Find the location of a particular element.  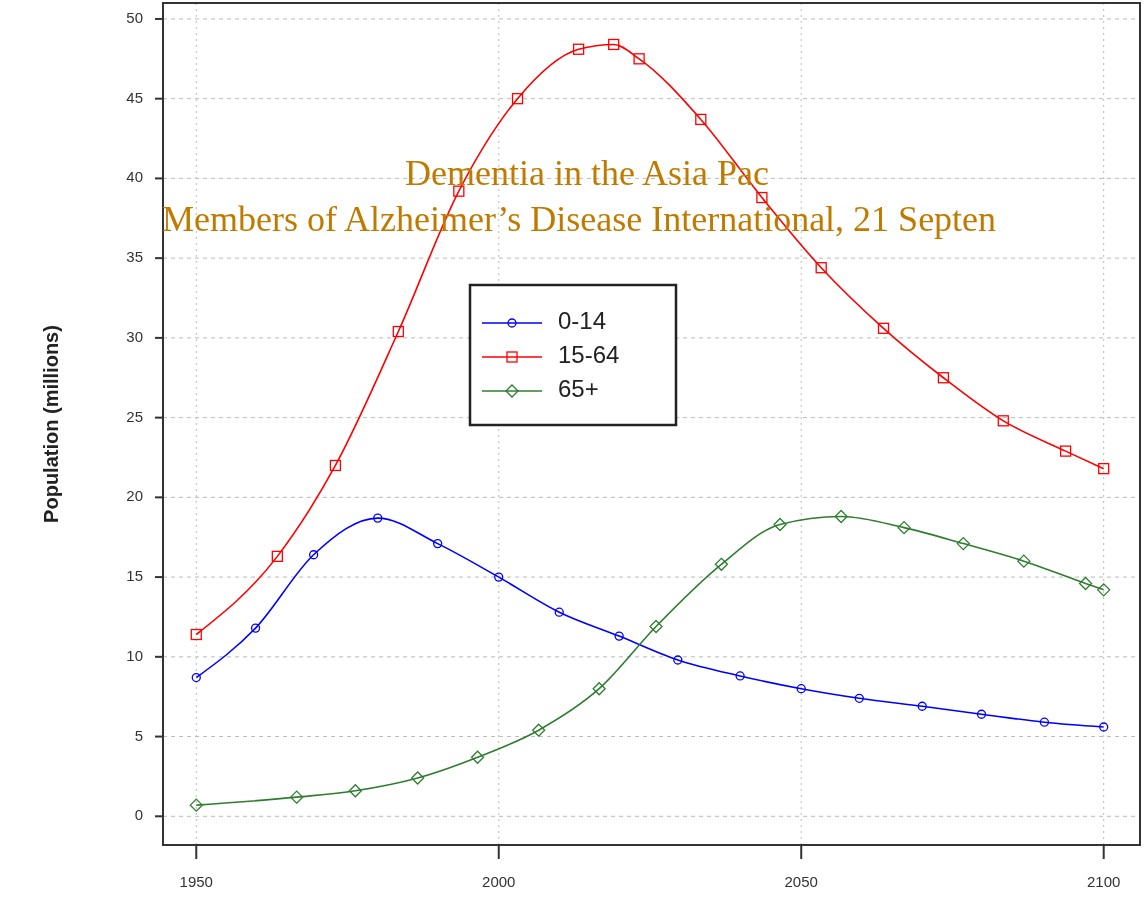

legend-label: 15-64 is located at coordinates (589, 355).